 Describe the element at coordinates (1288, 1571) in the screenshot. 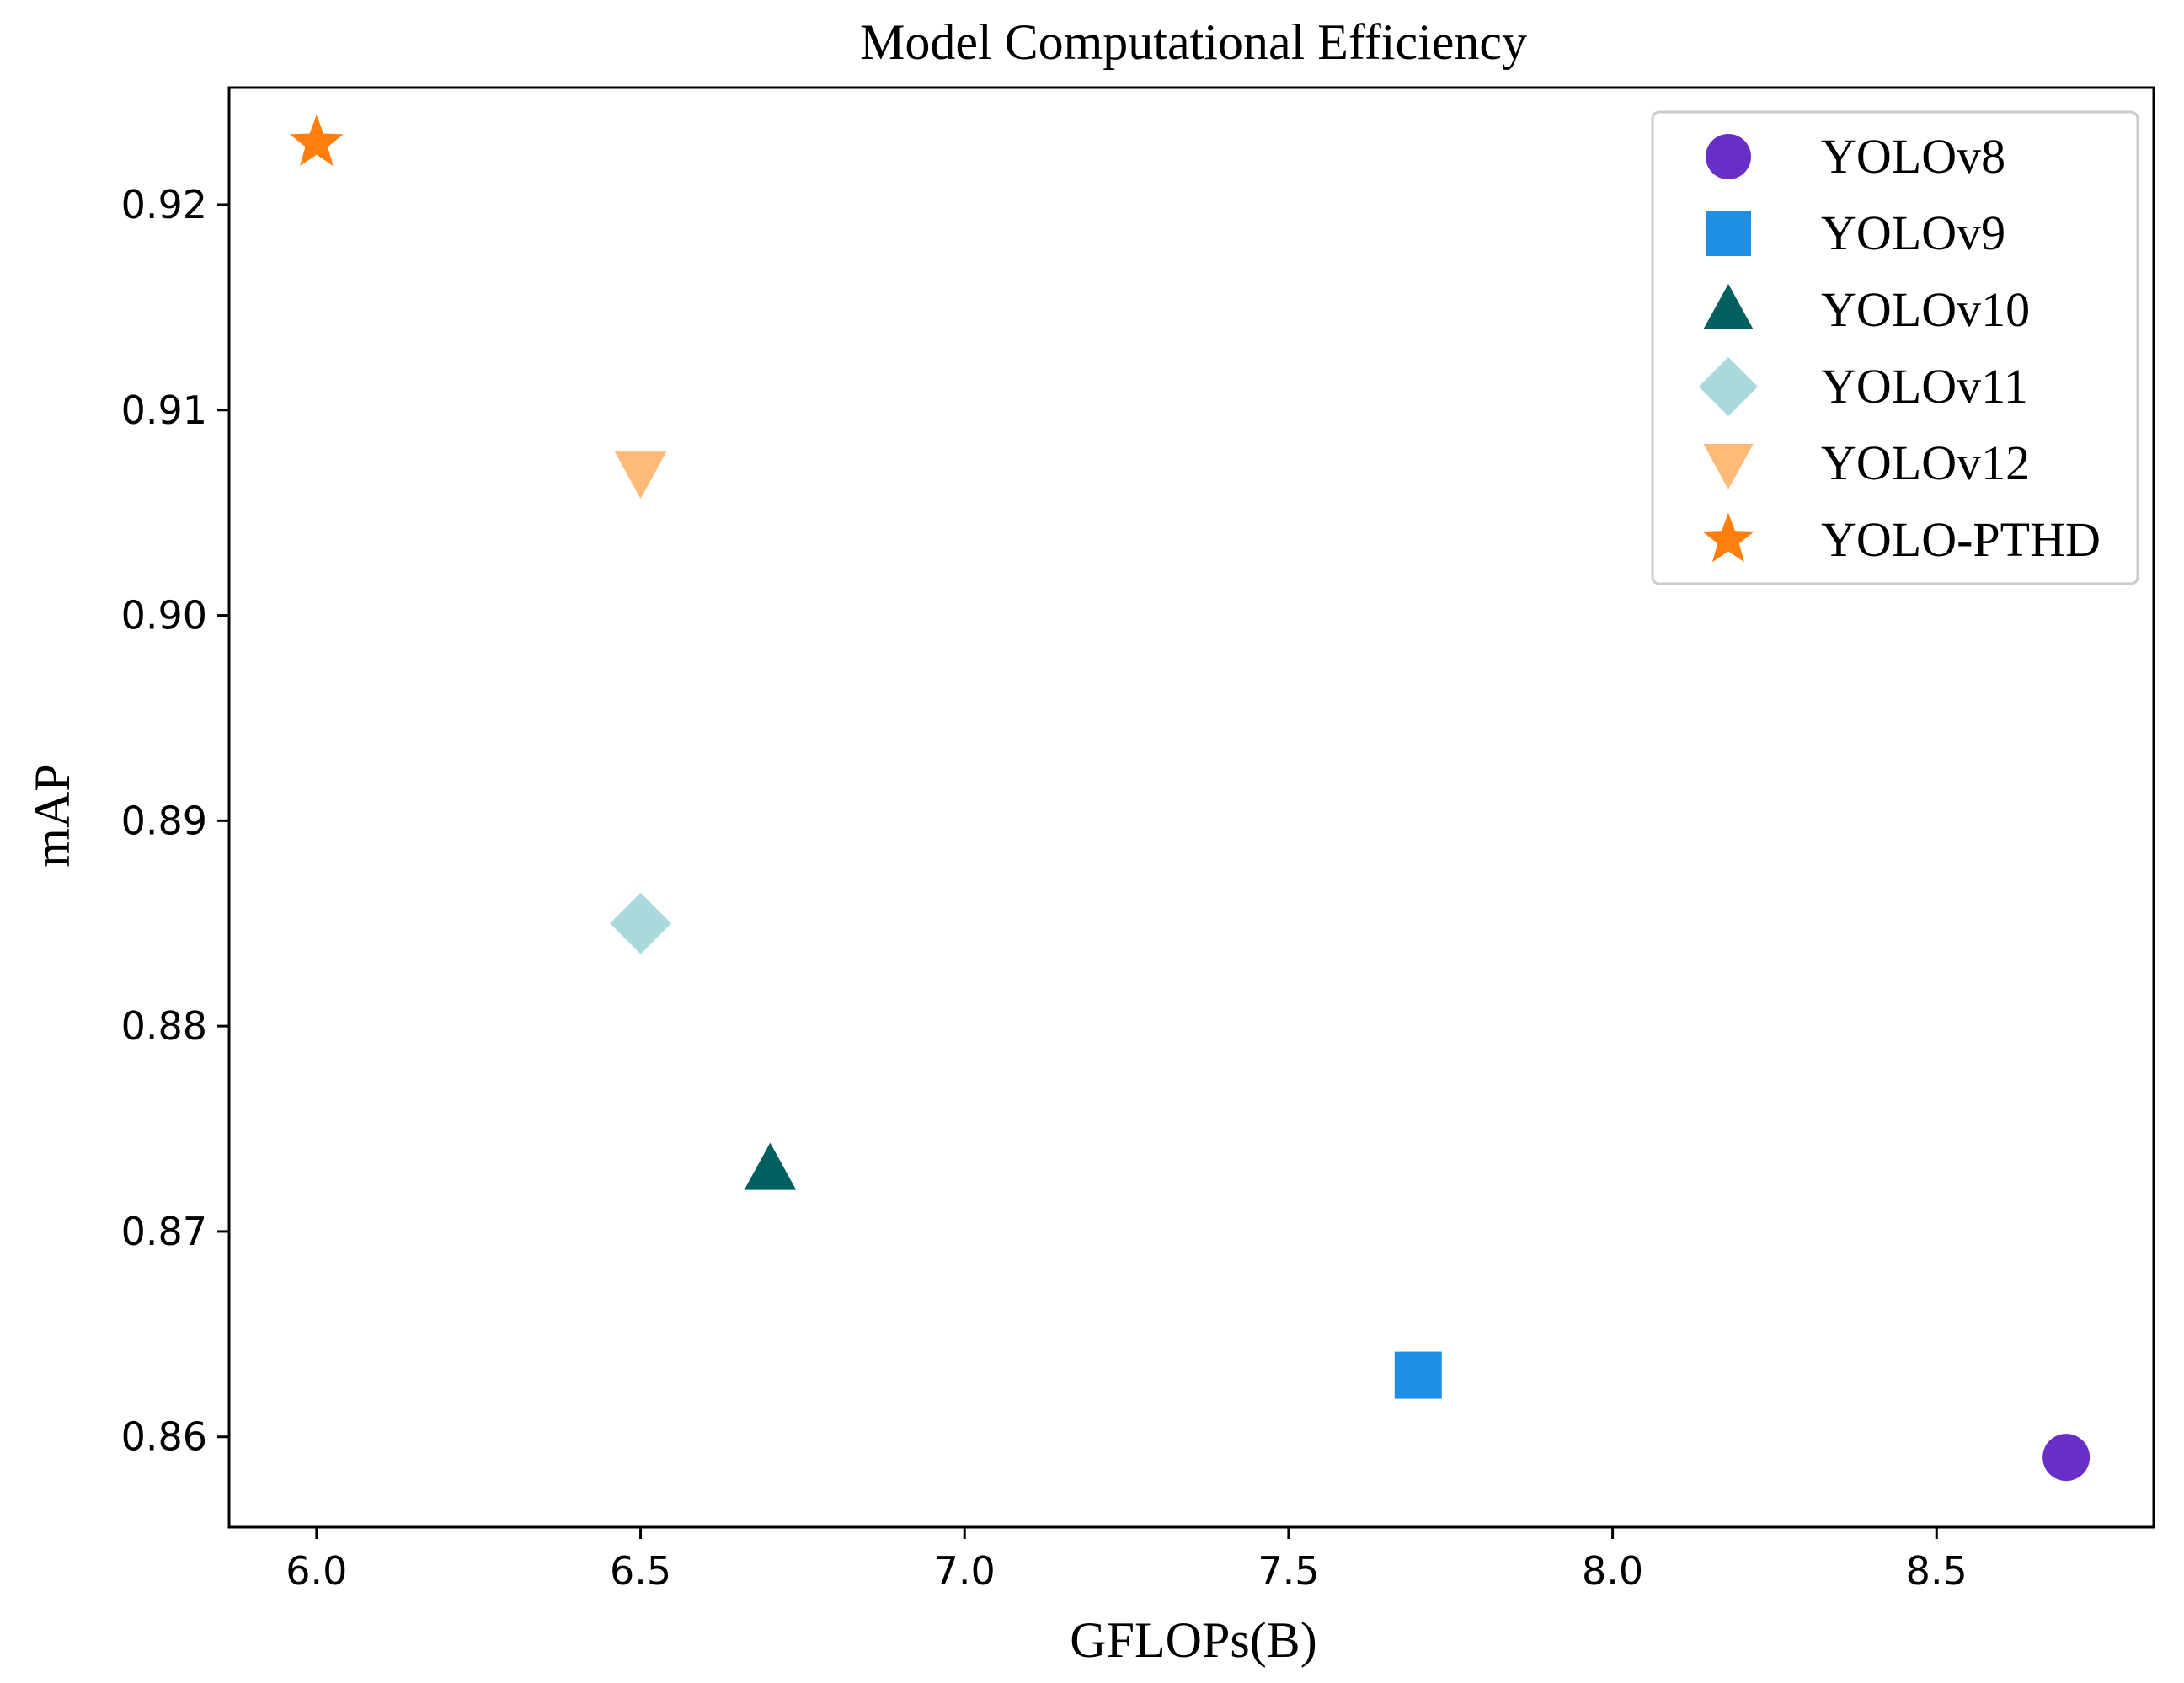

I see `x-tick-label: 7.5` at that location.